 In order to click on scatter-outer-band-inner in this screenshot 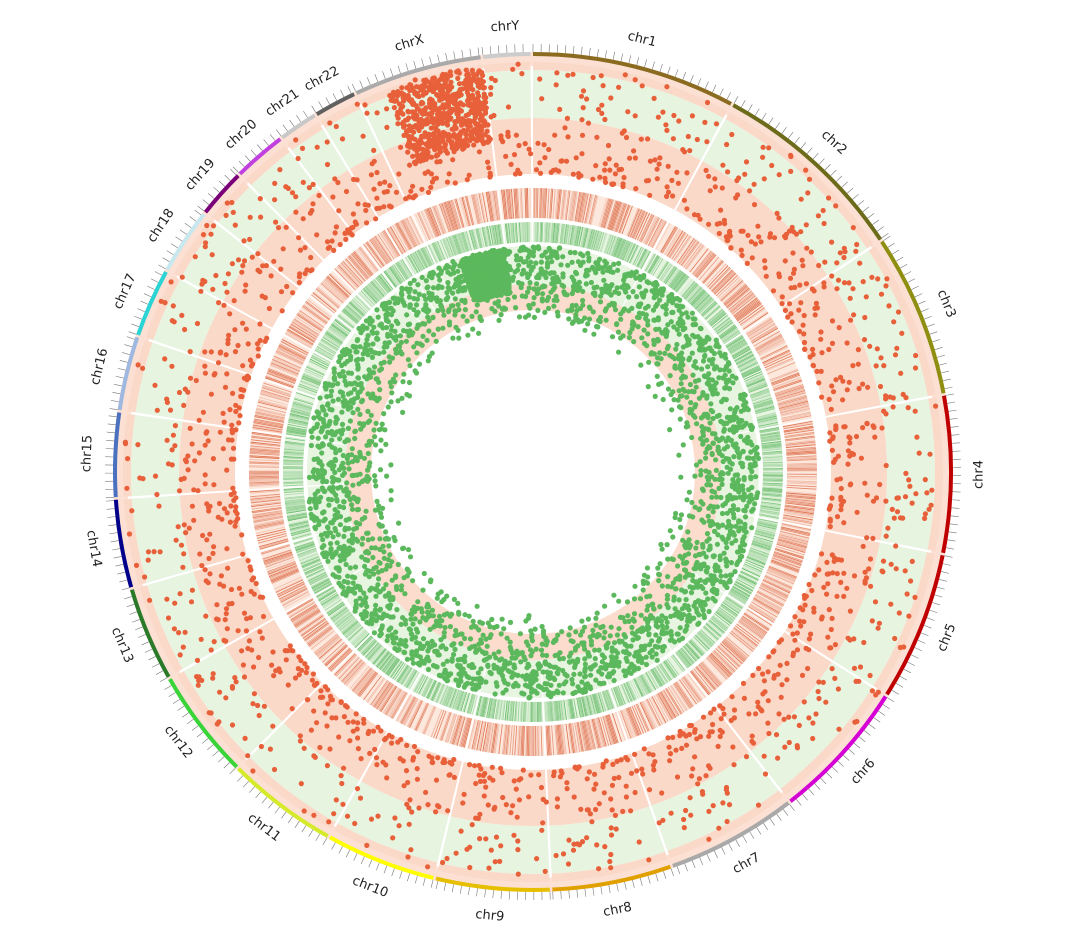, I will do `click(511, 147)`.